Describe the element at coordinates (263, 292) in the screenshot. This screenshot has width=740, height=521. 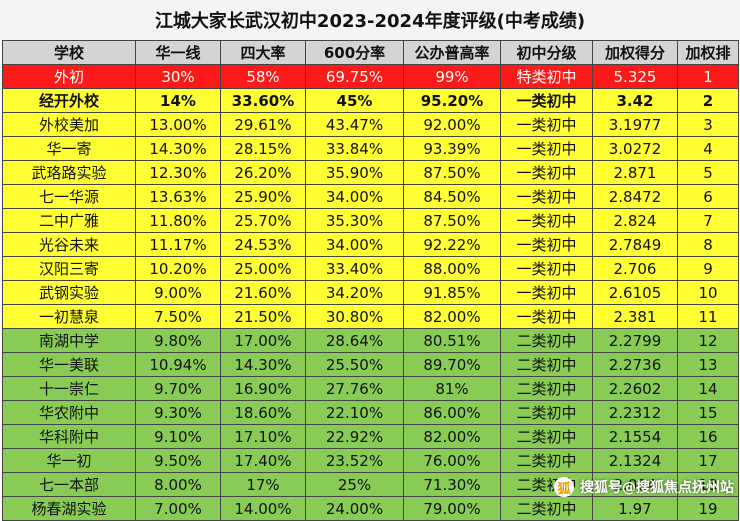
I see `sida-cell: 21.60%` at that location.